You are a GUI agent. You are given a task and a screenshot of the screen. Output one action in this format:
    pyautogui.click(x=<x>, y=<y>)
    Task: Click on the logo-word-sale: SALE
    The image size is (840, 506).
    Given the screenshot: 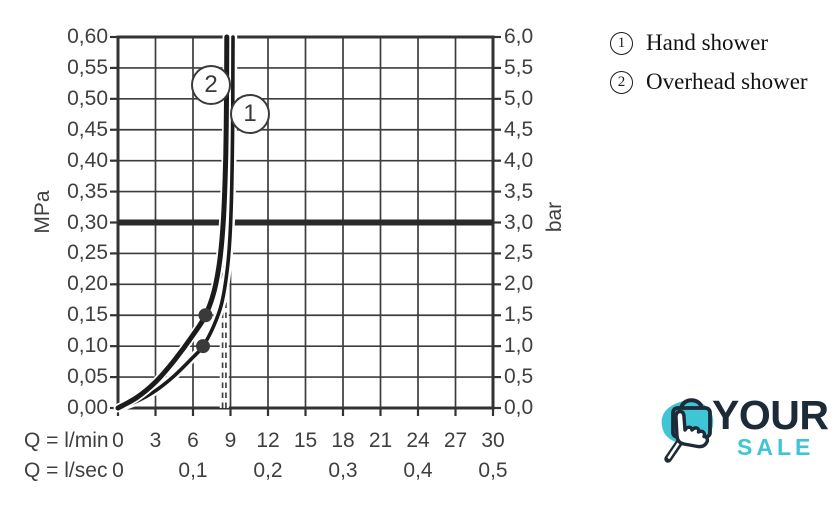 What is the action you would take?
    pyautogui.click(x=776, y=447)
    